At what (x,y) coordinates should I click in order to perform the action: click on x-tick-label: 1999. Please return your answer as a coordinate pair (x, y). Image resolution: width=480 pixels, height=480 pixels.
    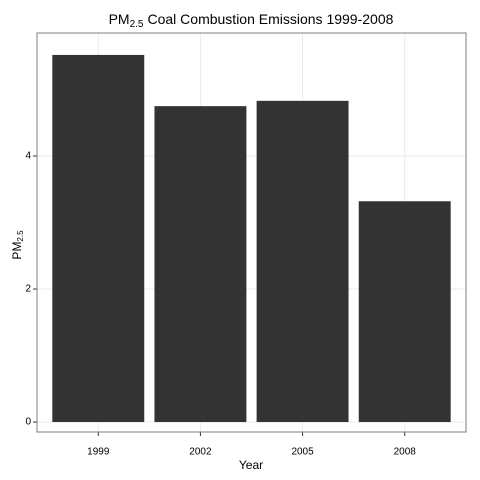
    Looking at the image, I should click on (98, 452).